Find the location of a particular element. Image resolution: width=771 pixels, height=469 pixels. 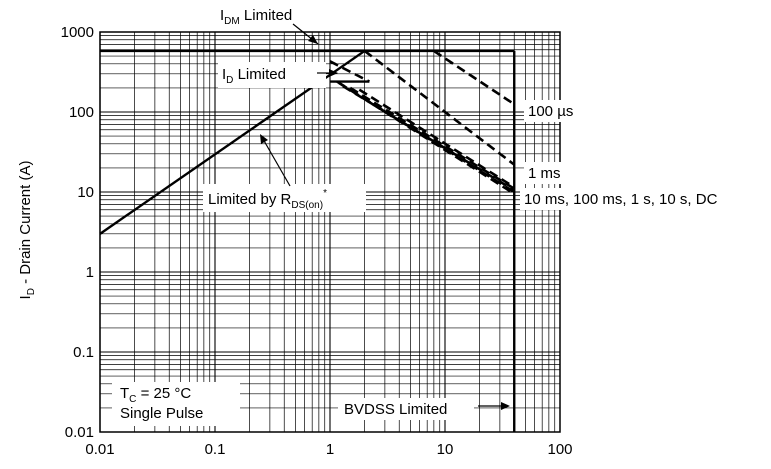

annotation-conditions: TC = 25 °C Single Pulse is located at coordinates (176, 404).